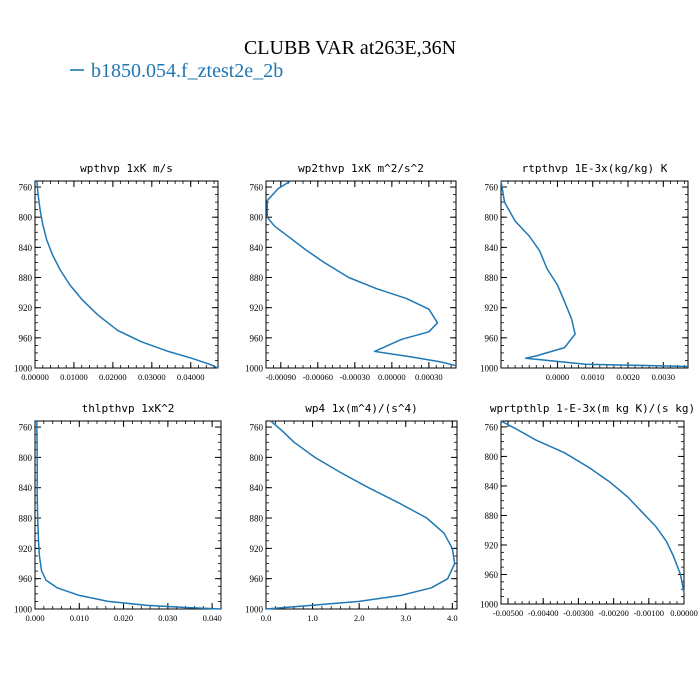 The height and width of the screenshot is (700, 700). I want to click on x-tick-label: -0.00100, so click(649, 613).